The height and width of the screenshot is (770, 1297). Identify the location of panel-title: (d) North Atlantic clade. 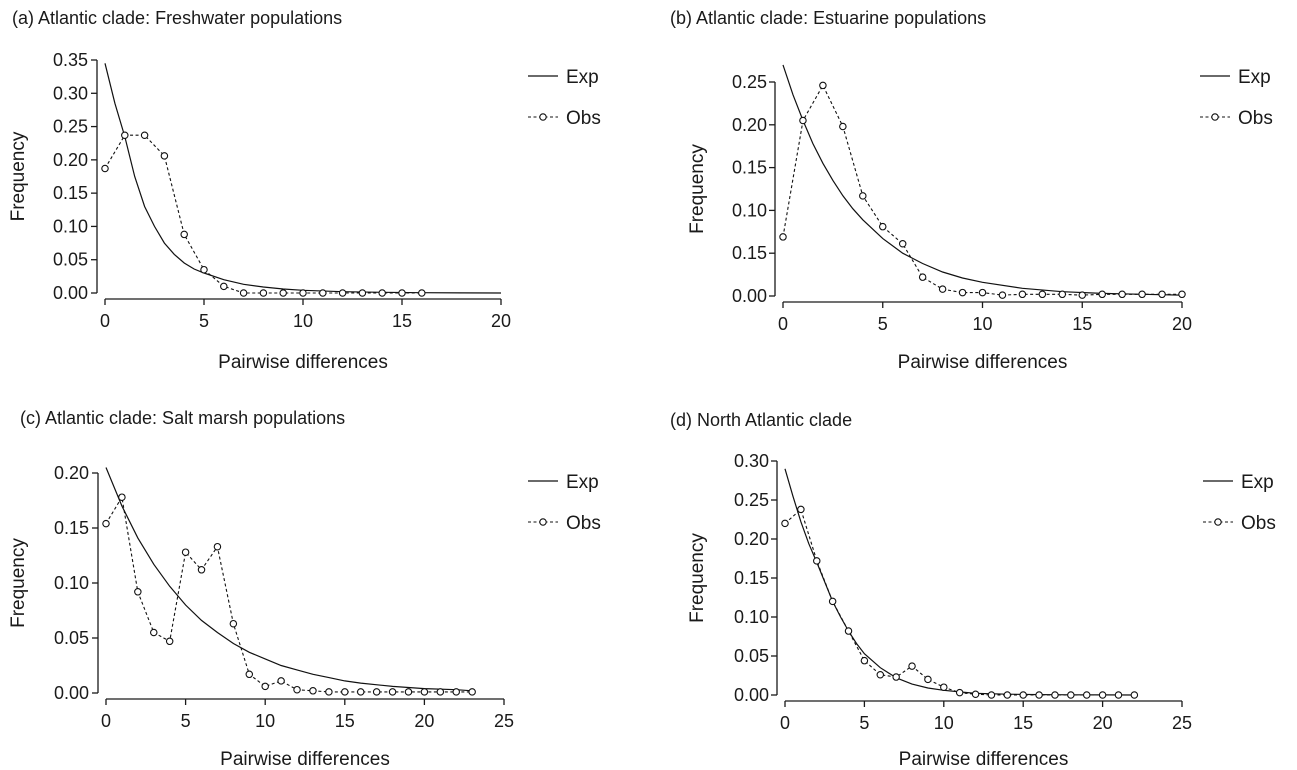
(761, 420).